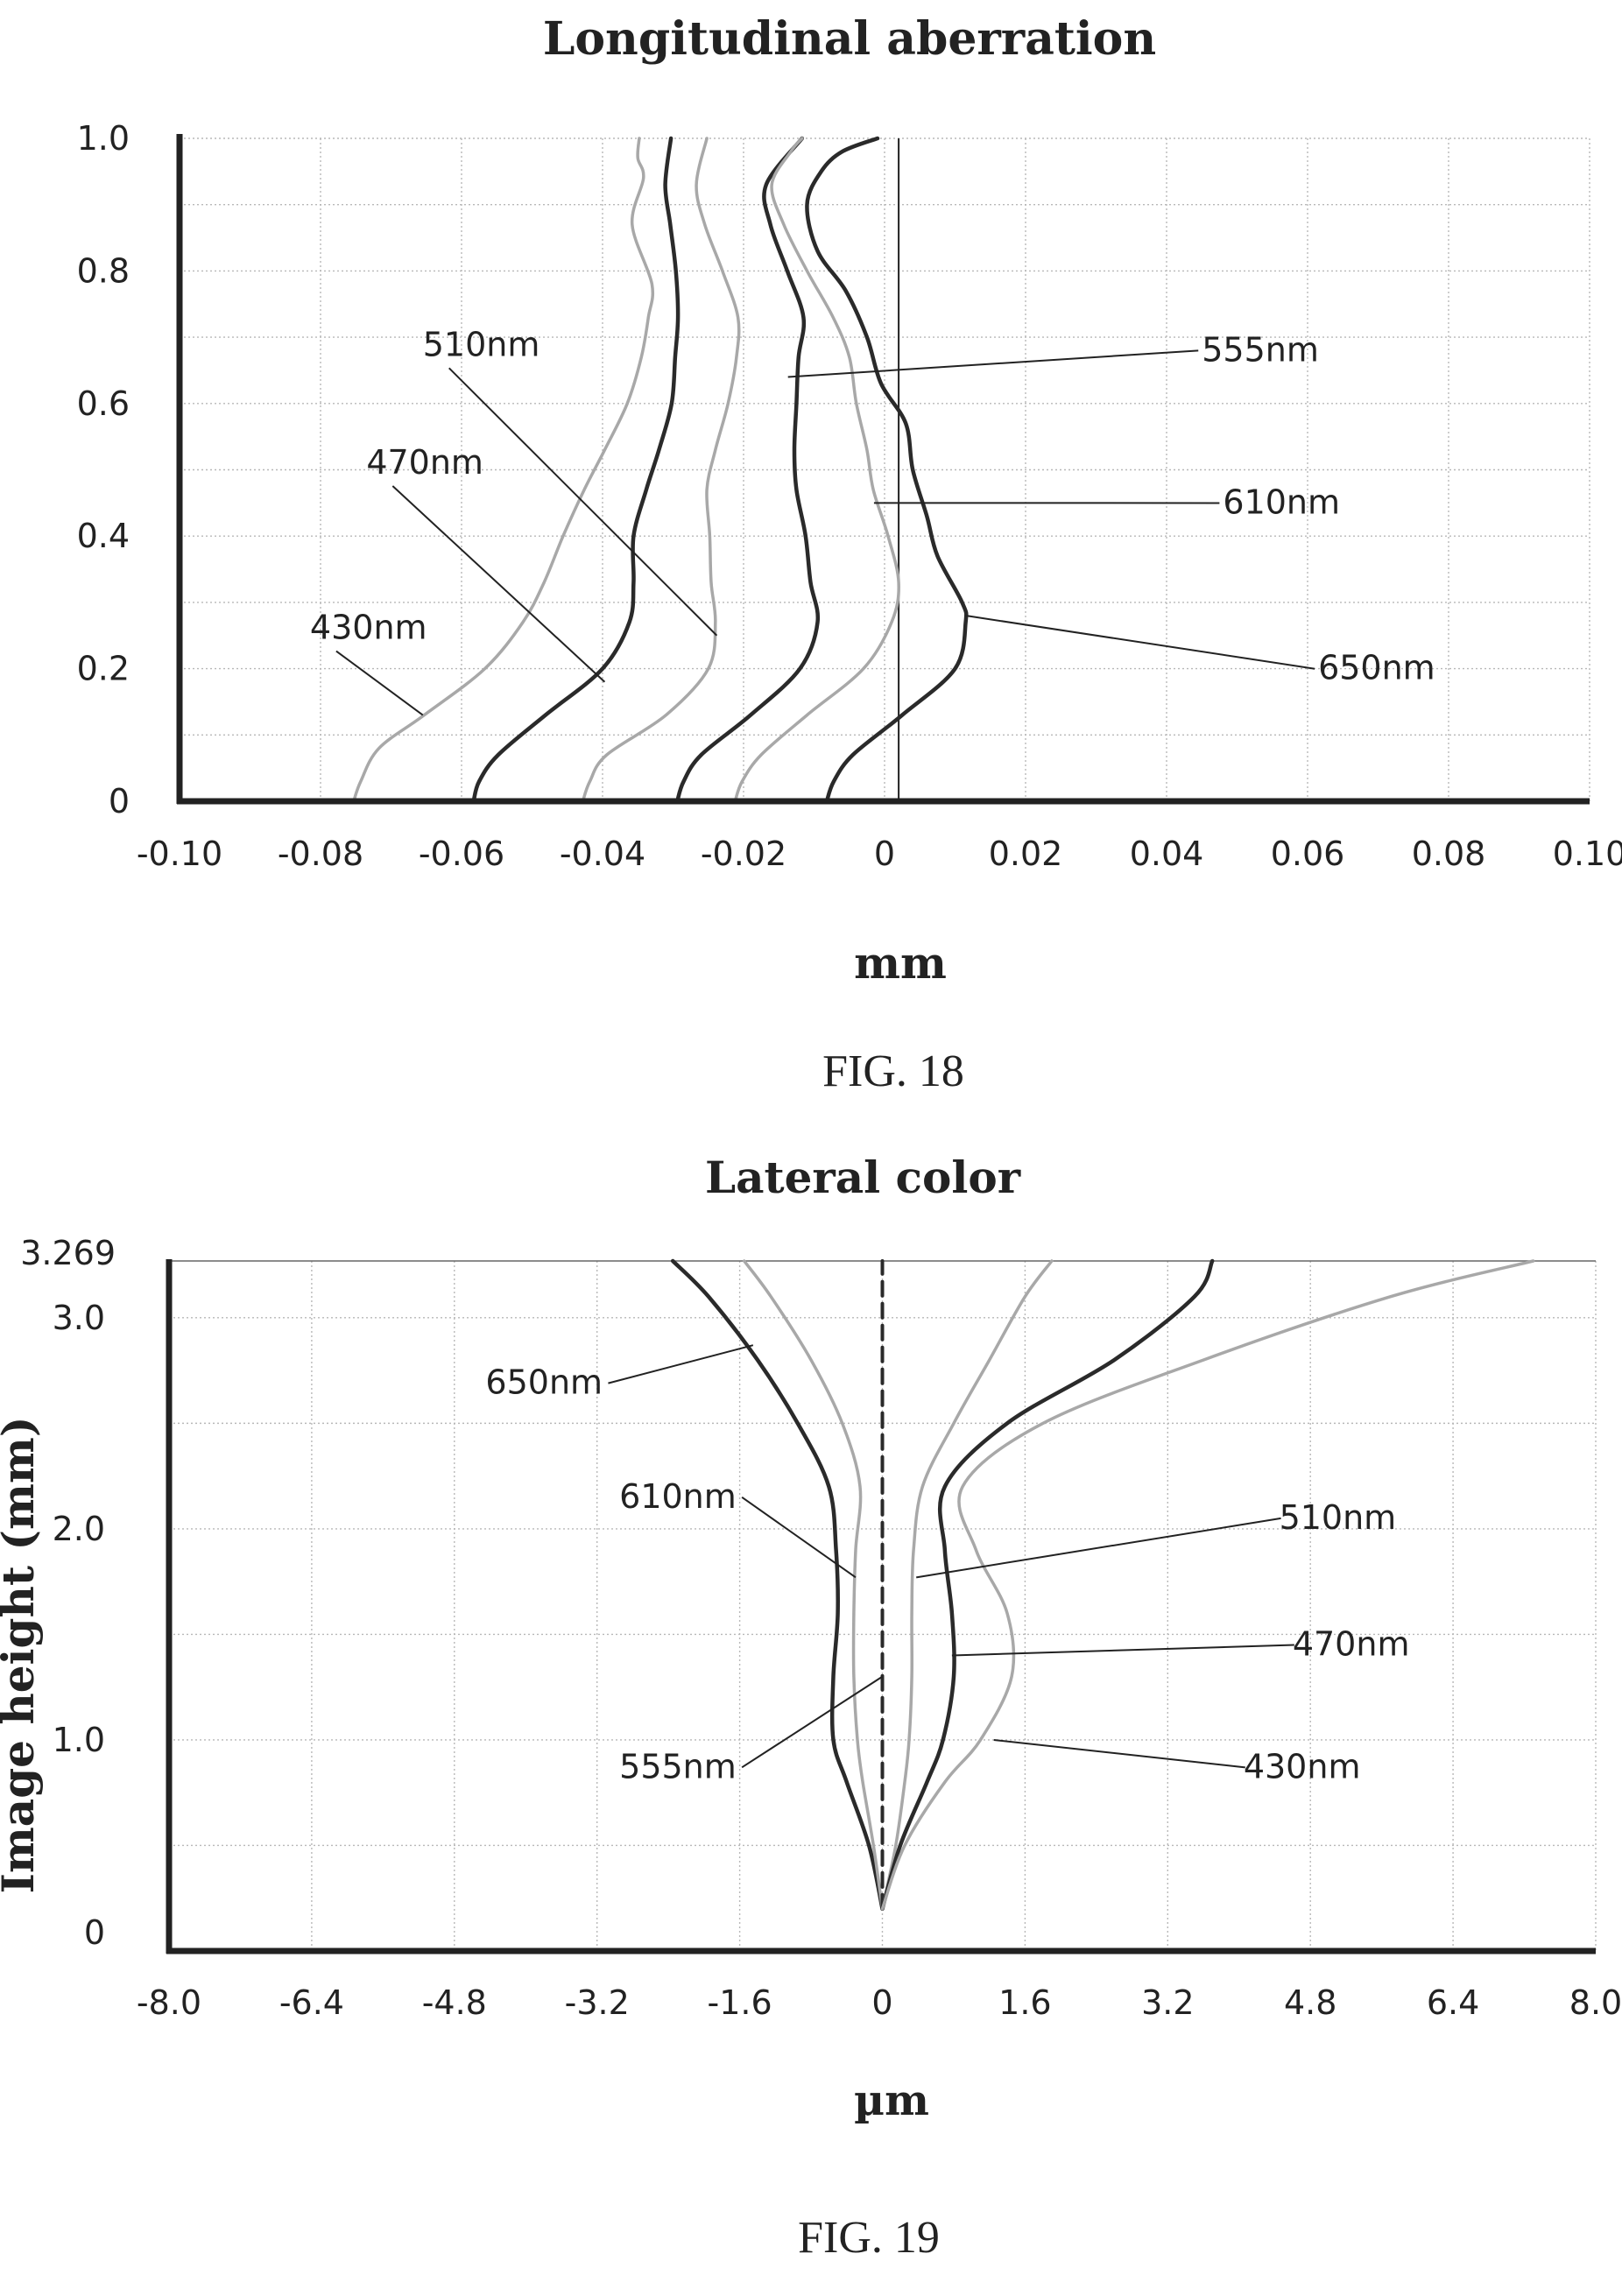 The height and width of the screenshot is (2296, 1622). I want to click on x-tick-label: 6.4, so click(1453, 2002).